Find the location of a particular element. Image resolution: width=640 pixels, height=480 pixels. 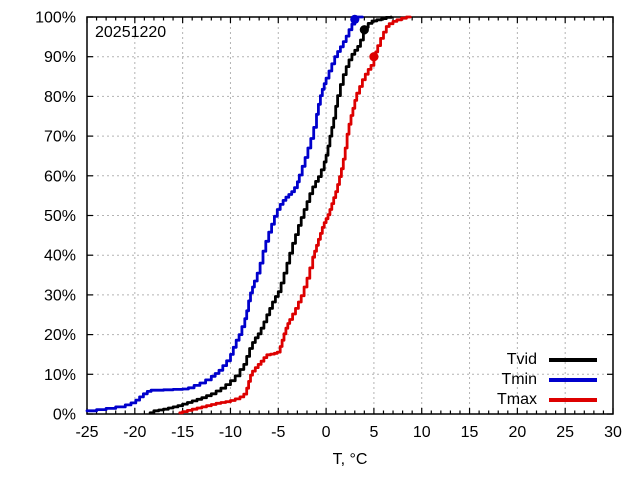

legend-label-tmin: Tmin is located at coordinates (519, 379).